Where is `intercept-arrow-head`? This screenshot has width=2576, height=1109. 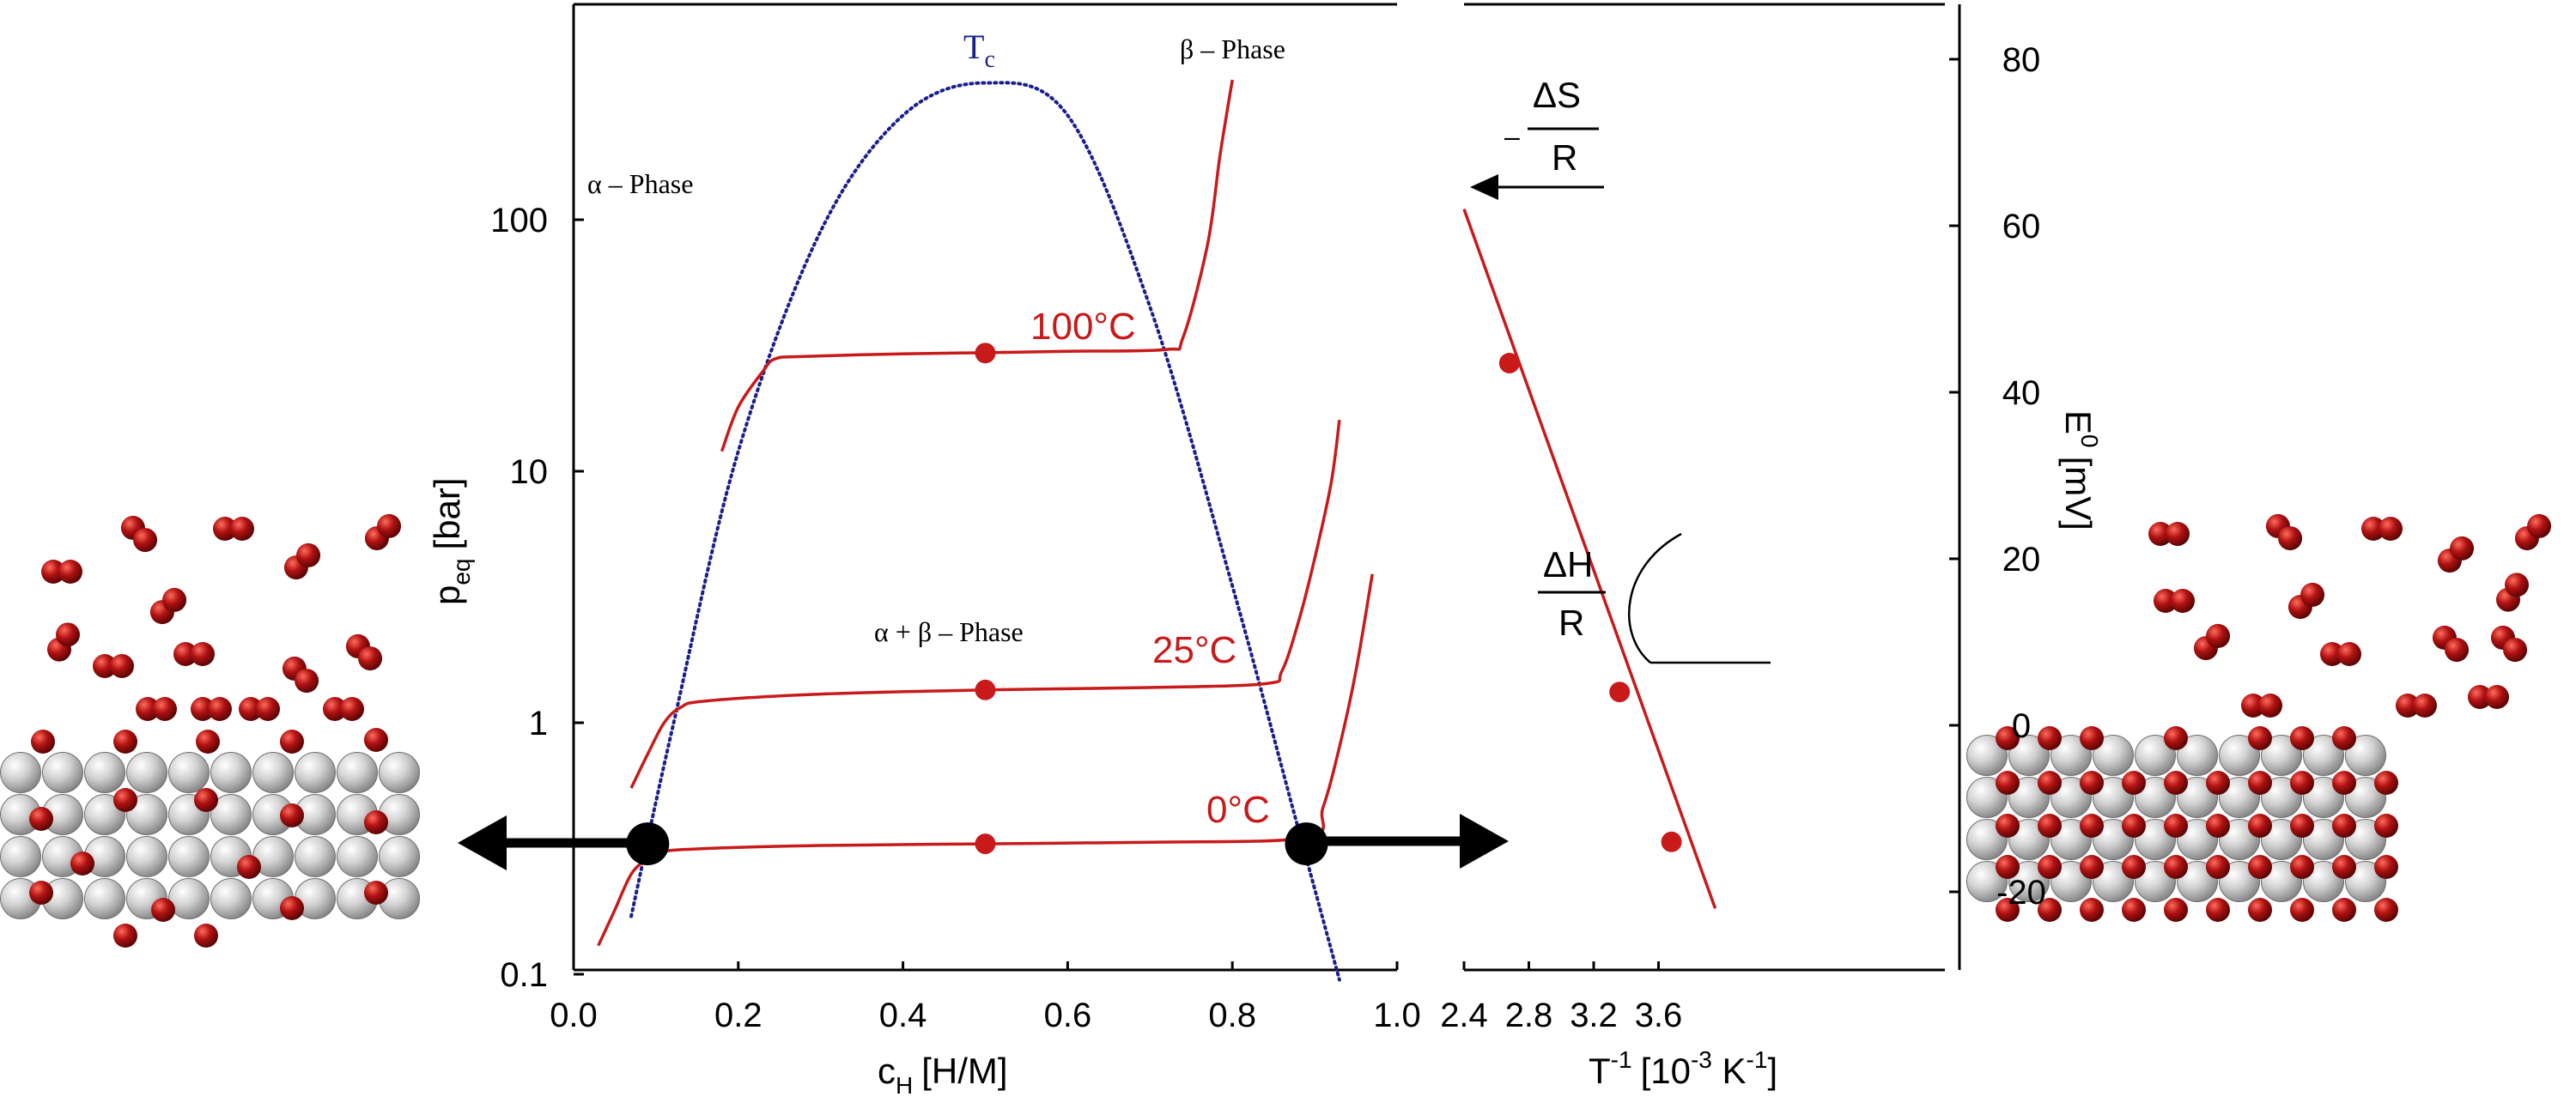
intercept-arrow-head is located at coordinates (1484, 187).